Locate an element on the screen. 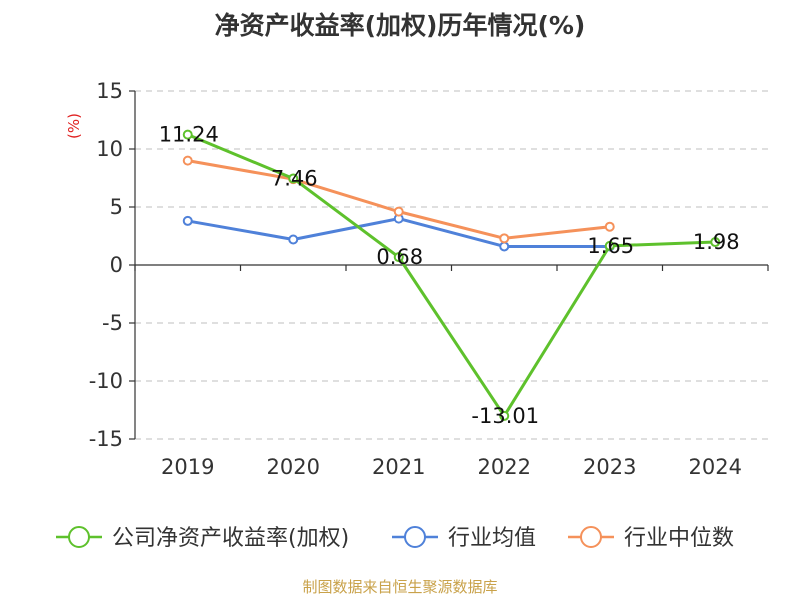  source-note: 制图数据来自恒生聚源数据库 is located at coordinates (400, 587).